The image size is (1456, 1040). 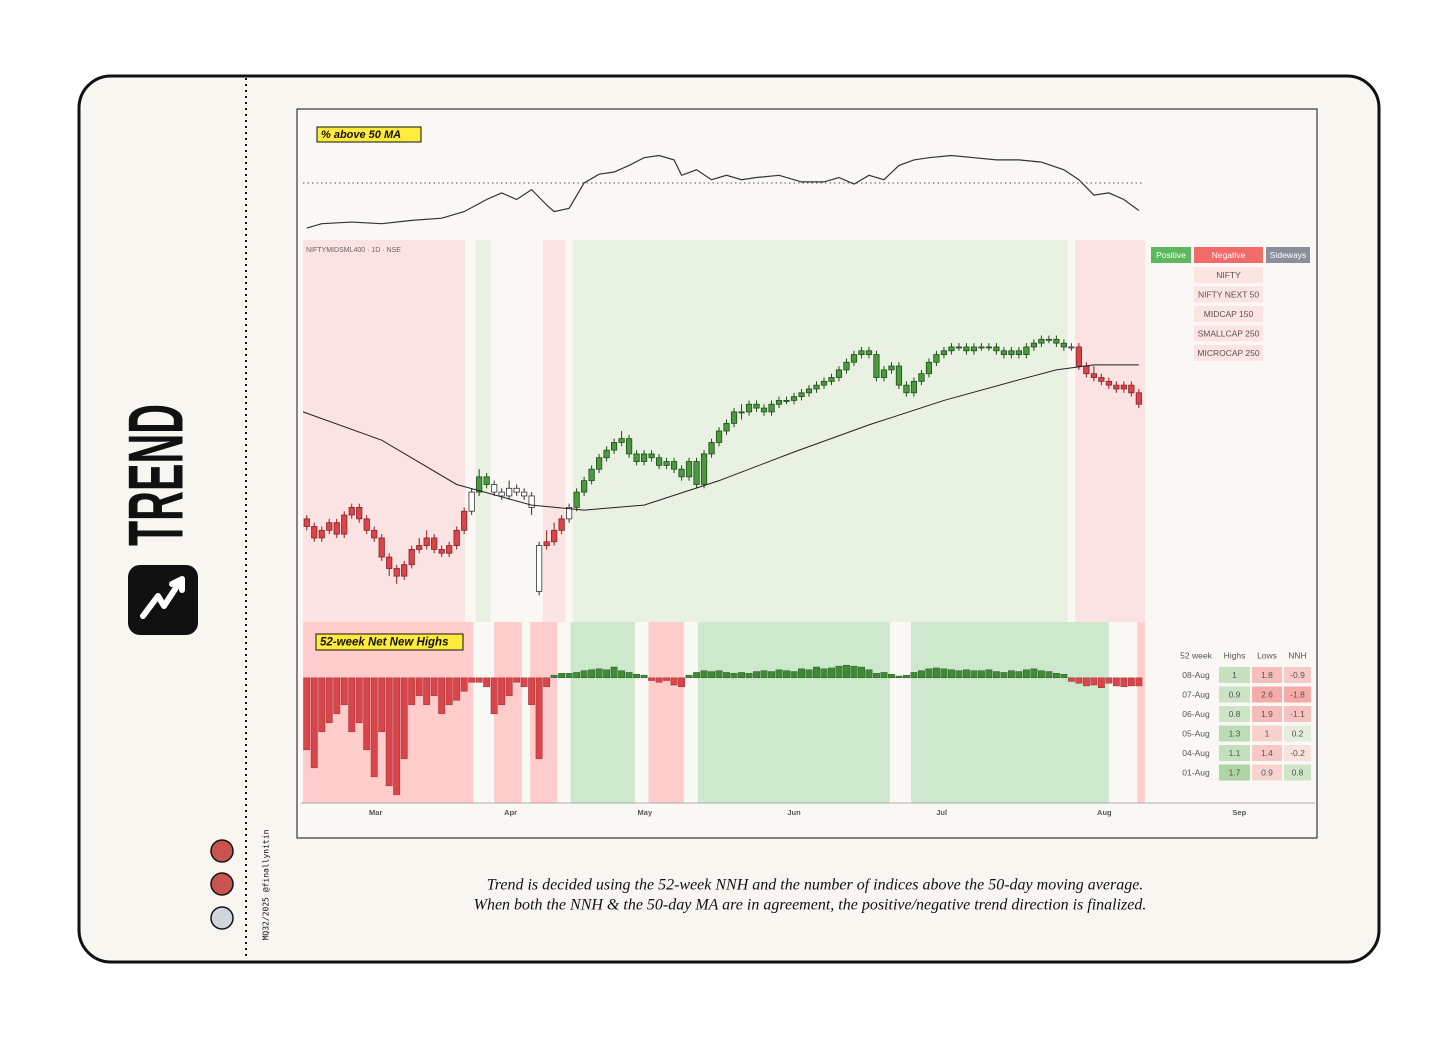 I want to click on trend-index: MIDCAP 150, so click(x=1229, y=314).